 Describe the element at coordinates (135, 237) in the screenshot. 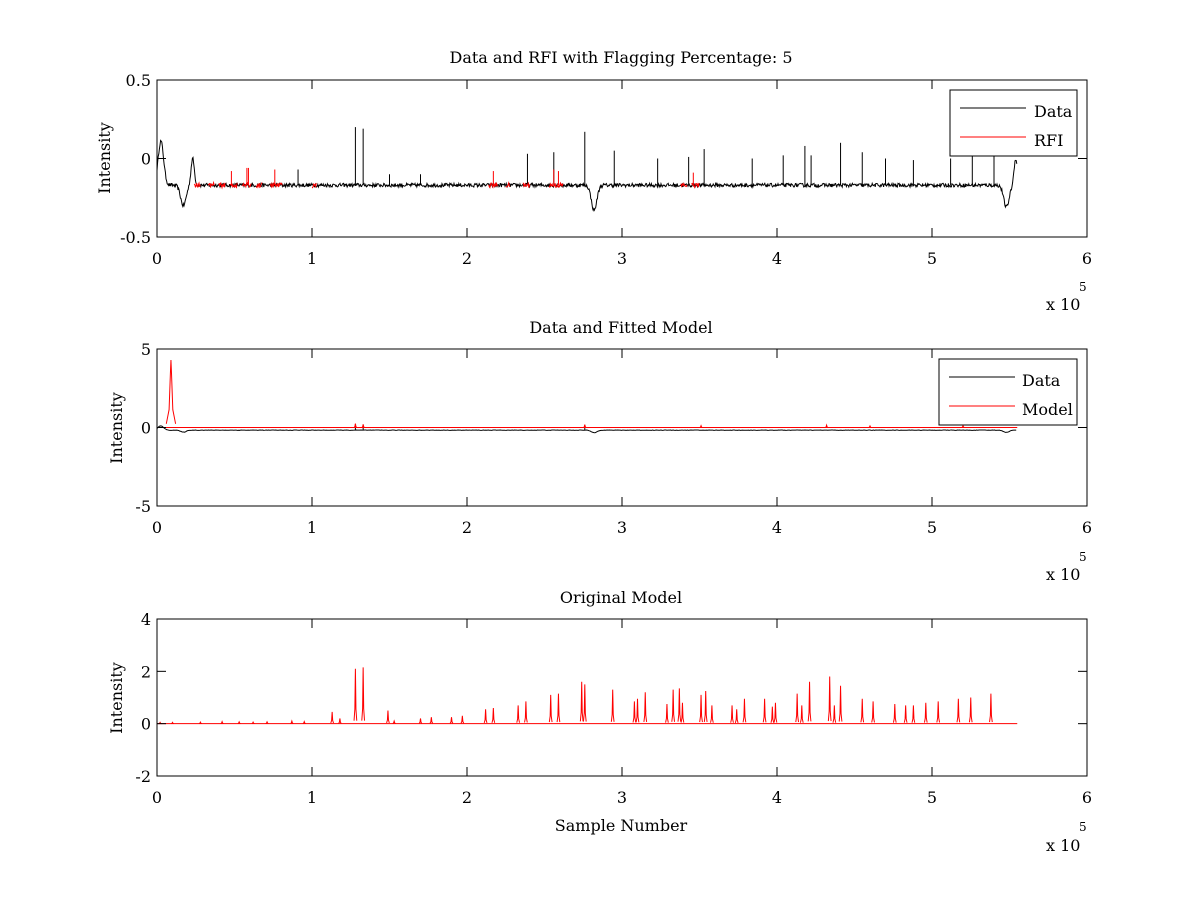

I see `y-tick-label: -0.5` at that location.